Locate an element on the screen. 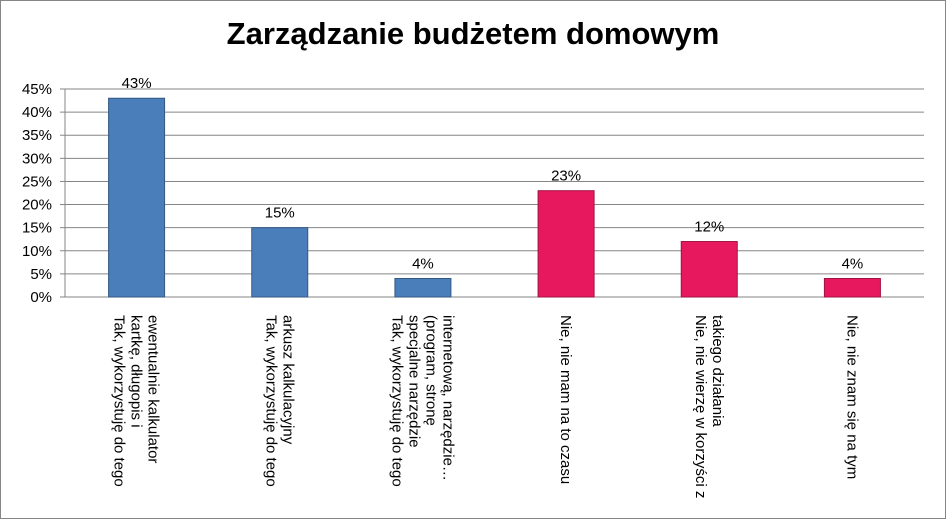 The image size is (947, 520). y-tick-label: 10% is located at coordinates (37, 251).